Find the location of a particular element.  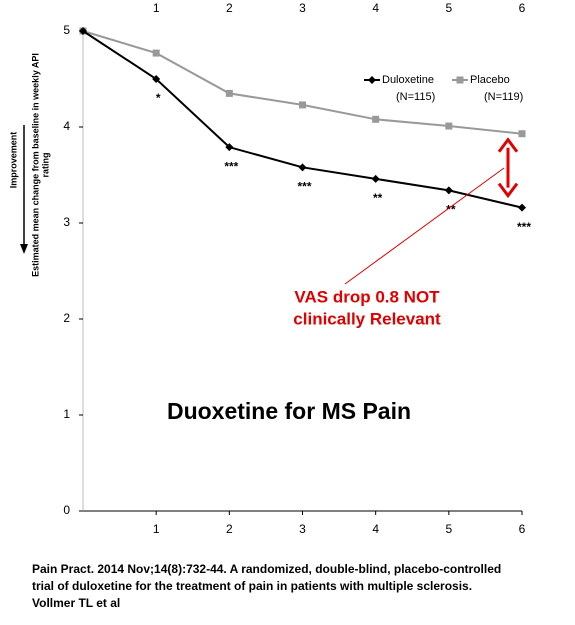

legend-label: Duloxetine is located at coordinates (408, 80).